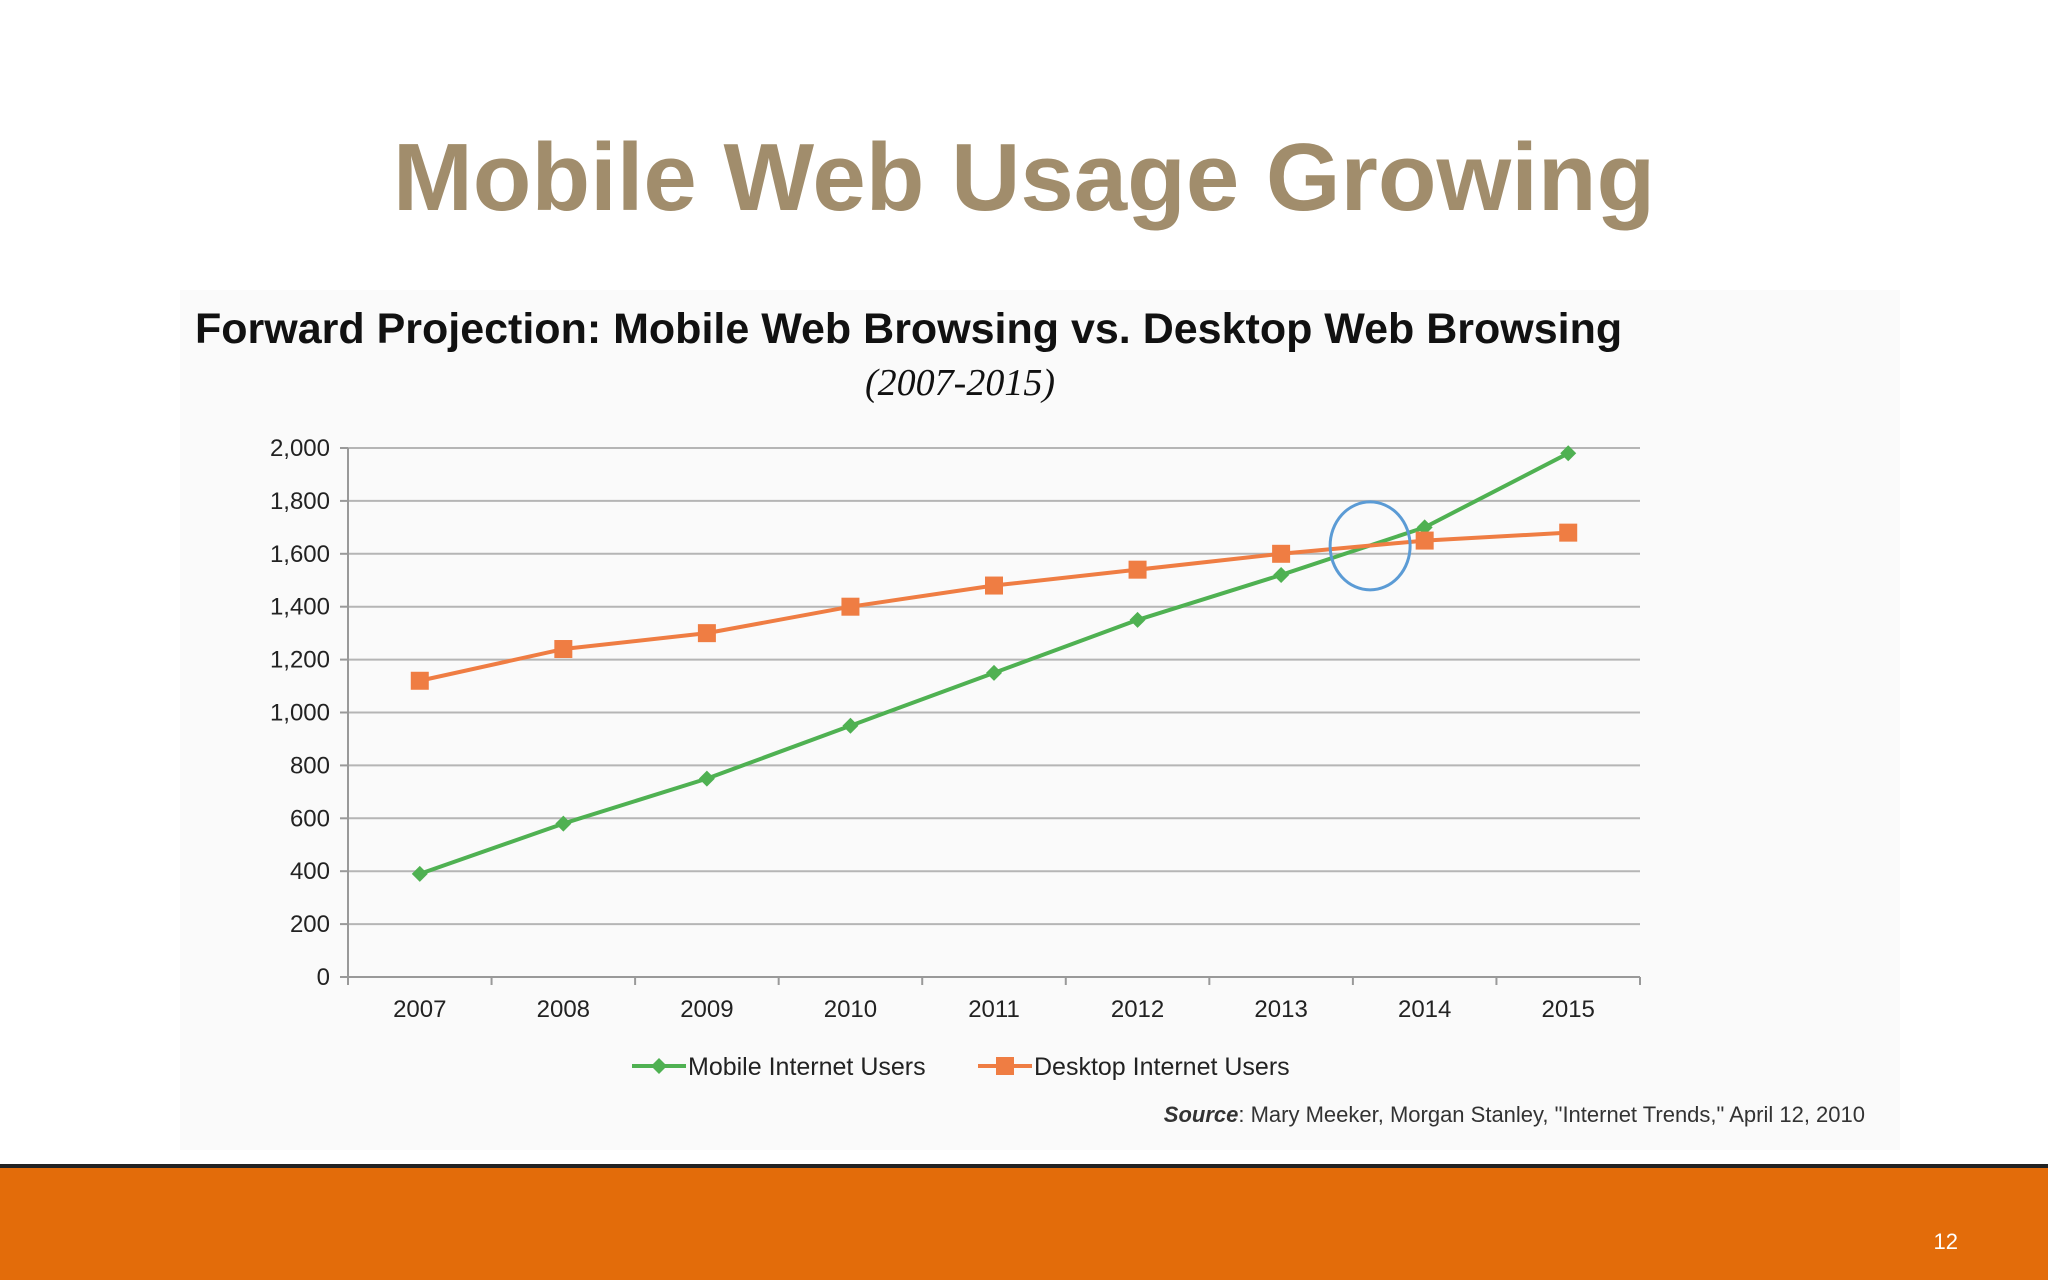 This screenshot has width=2048, height=1280. Describe the element at coordinates (300, 713) in the screenshot. I see `y-tick-label: 1,000` at that location.